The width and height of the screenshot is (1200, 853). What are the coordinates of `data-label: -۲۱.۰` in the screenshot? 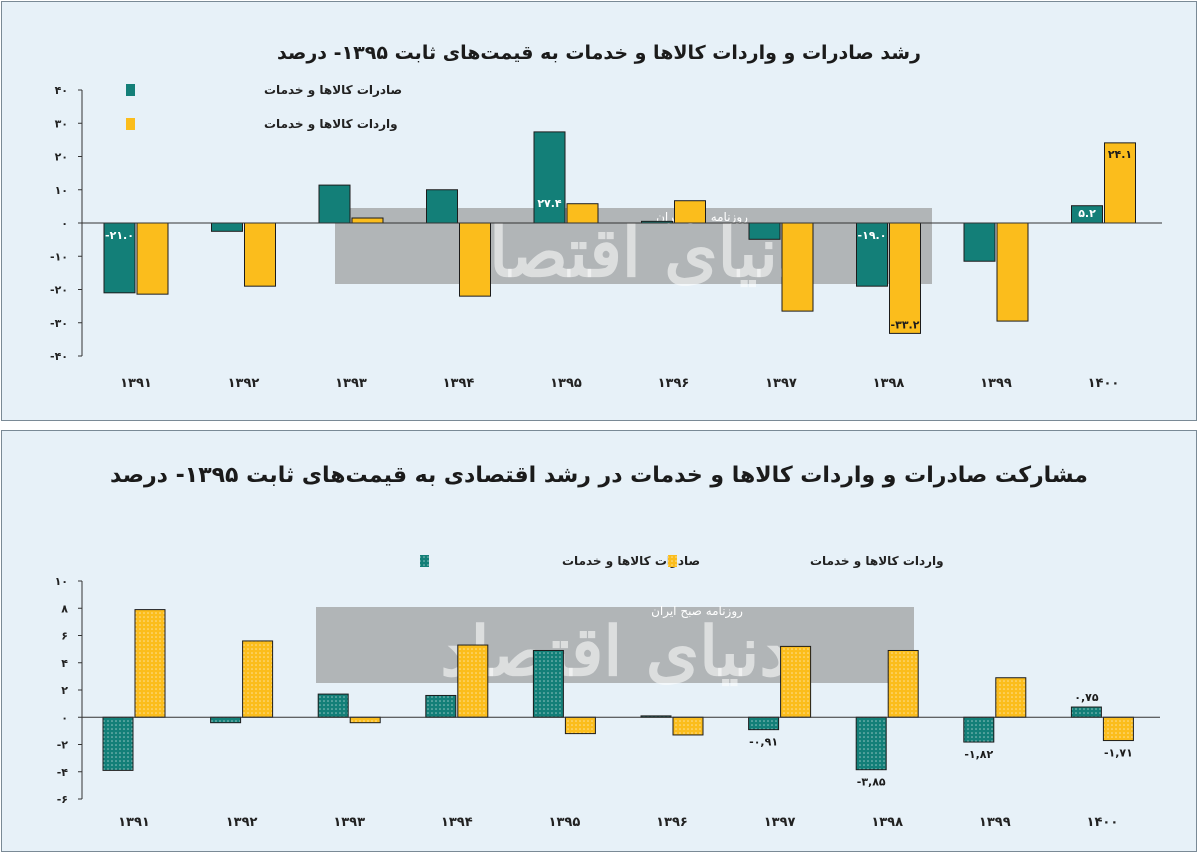 It's located at (119, 235).